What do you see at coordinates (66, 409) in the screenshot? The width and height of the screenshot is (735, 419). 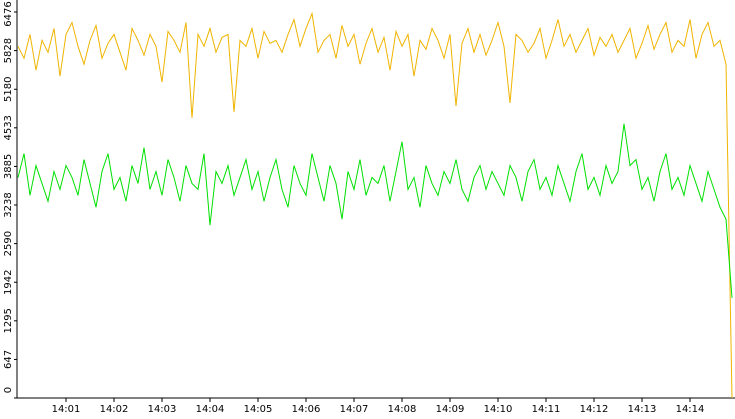 I see `x-tick-label: 14:01` at bounding box center [66, 409].